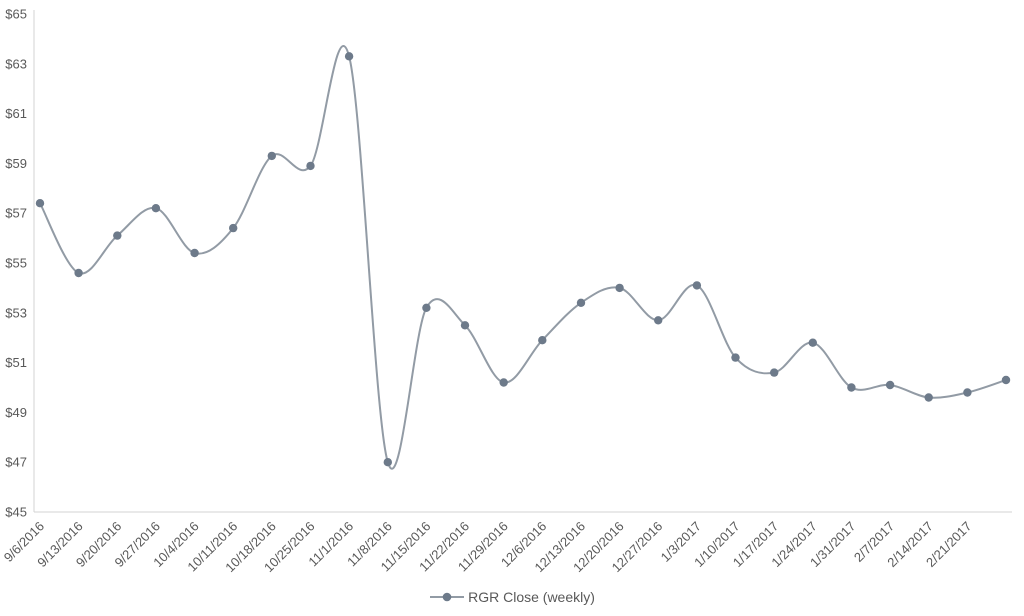  What do you see at coordinates (16, 312) in the screenshot?
I see `y-tick-label: $53` at bounding box center [16, 312].